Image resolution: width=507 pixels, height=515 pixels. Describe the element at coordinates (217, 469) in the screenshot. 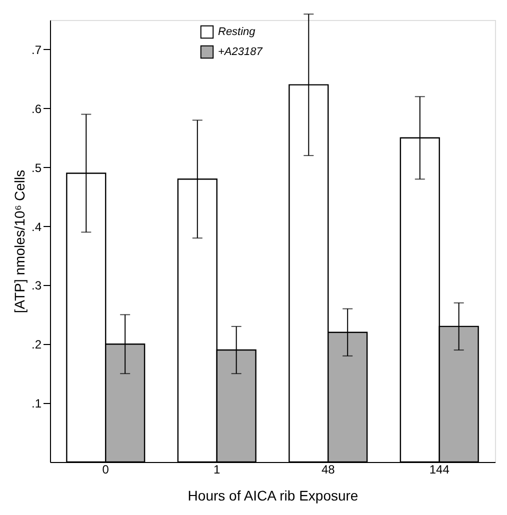

I see `x-tick-label: 1` at that location.